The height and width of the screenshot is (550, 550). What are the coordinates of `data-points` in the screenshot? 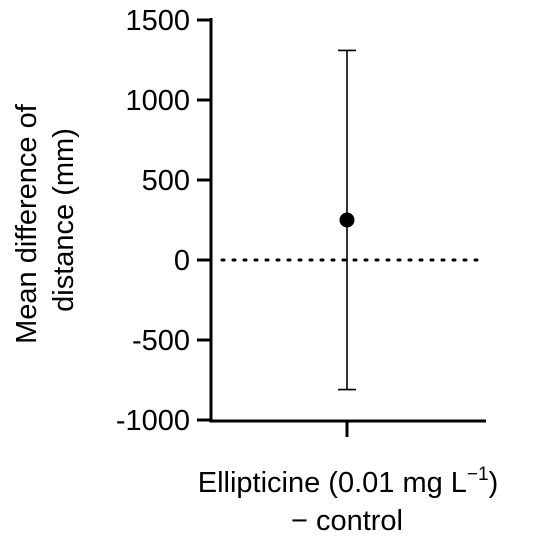 It's located at (347, 220).